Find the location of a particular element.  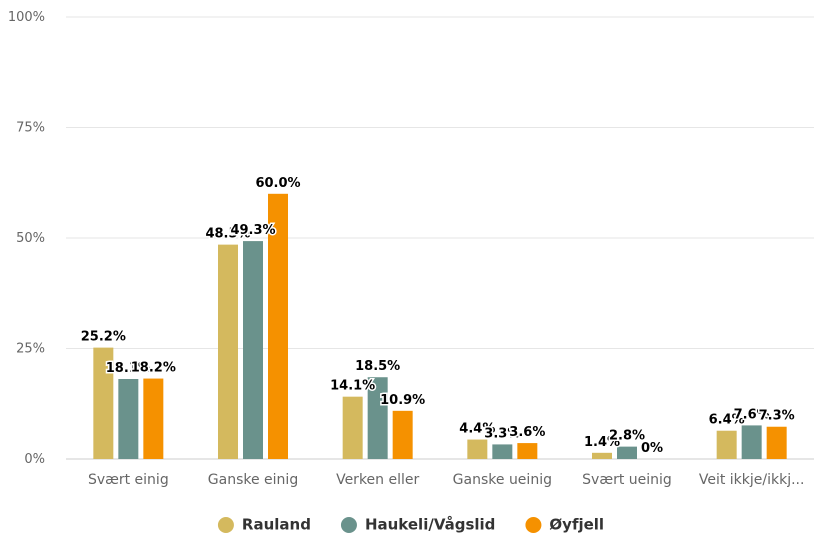

data-label: 18.5% is located at coordinates (377, 366).